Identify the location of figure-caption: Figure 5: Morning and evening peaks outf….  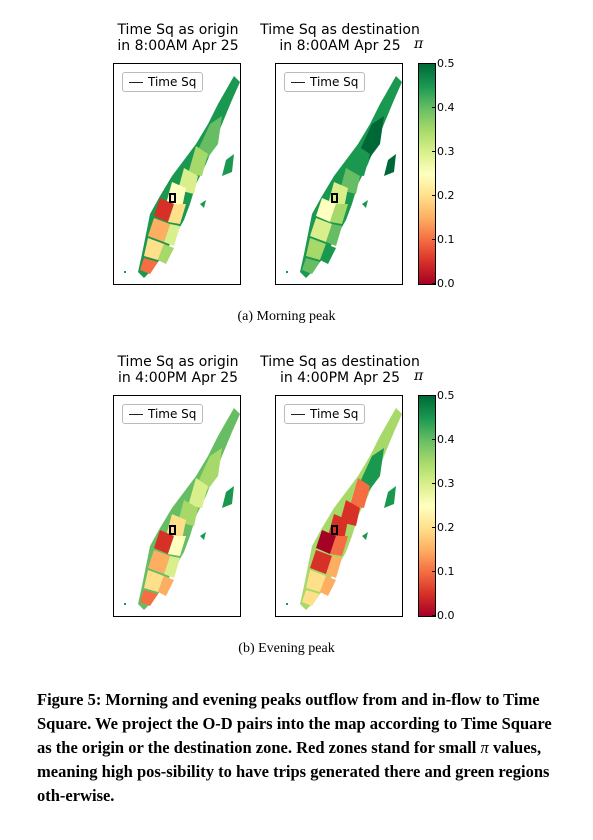
(294, 747).